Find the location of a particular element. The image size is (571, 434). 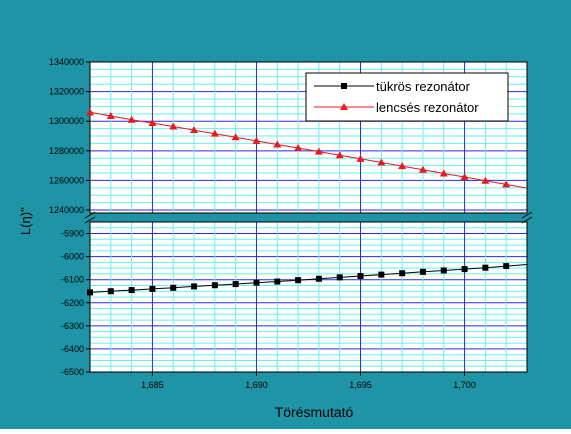

y-tick-label-lower: -6300 is located at coordinates (72, 326).